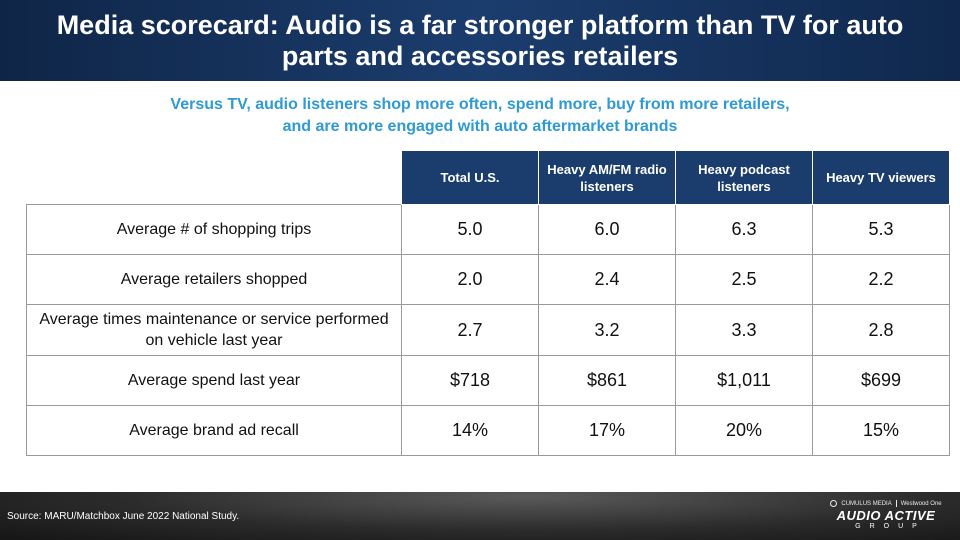 The height and width of the screenshot is (540, 960). What do you see at coordinates (607, 177) in the screenshot?
I see `column-header-heavy-amfm: Heavy AM/FM radio listeners` at bounding box center [607, 177].